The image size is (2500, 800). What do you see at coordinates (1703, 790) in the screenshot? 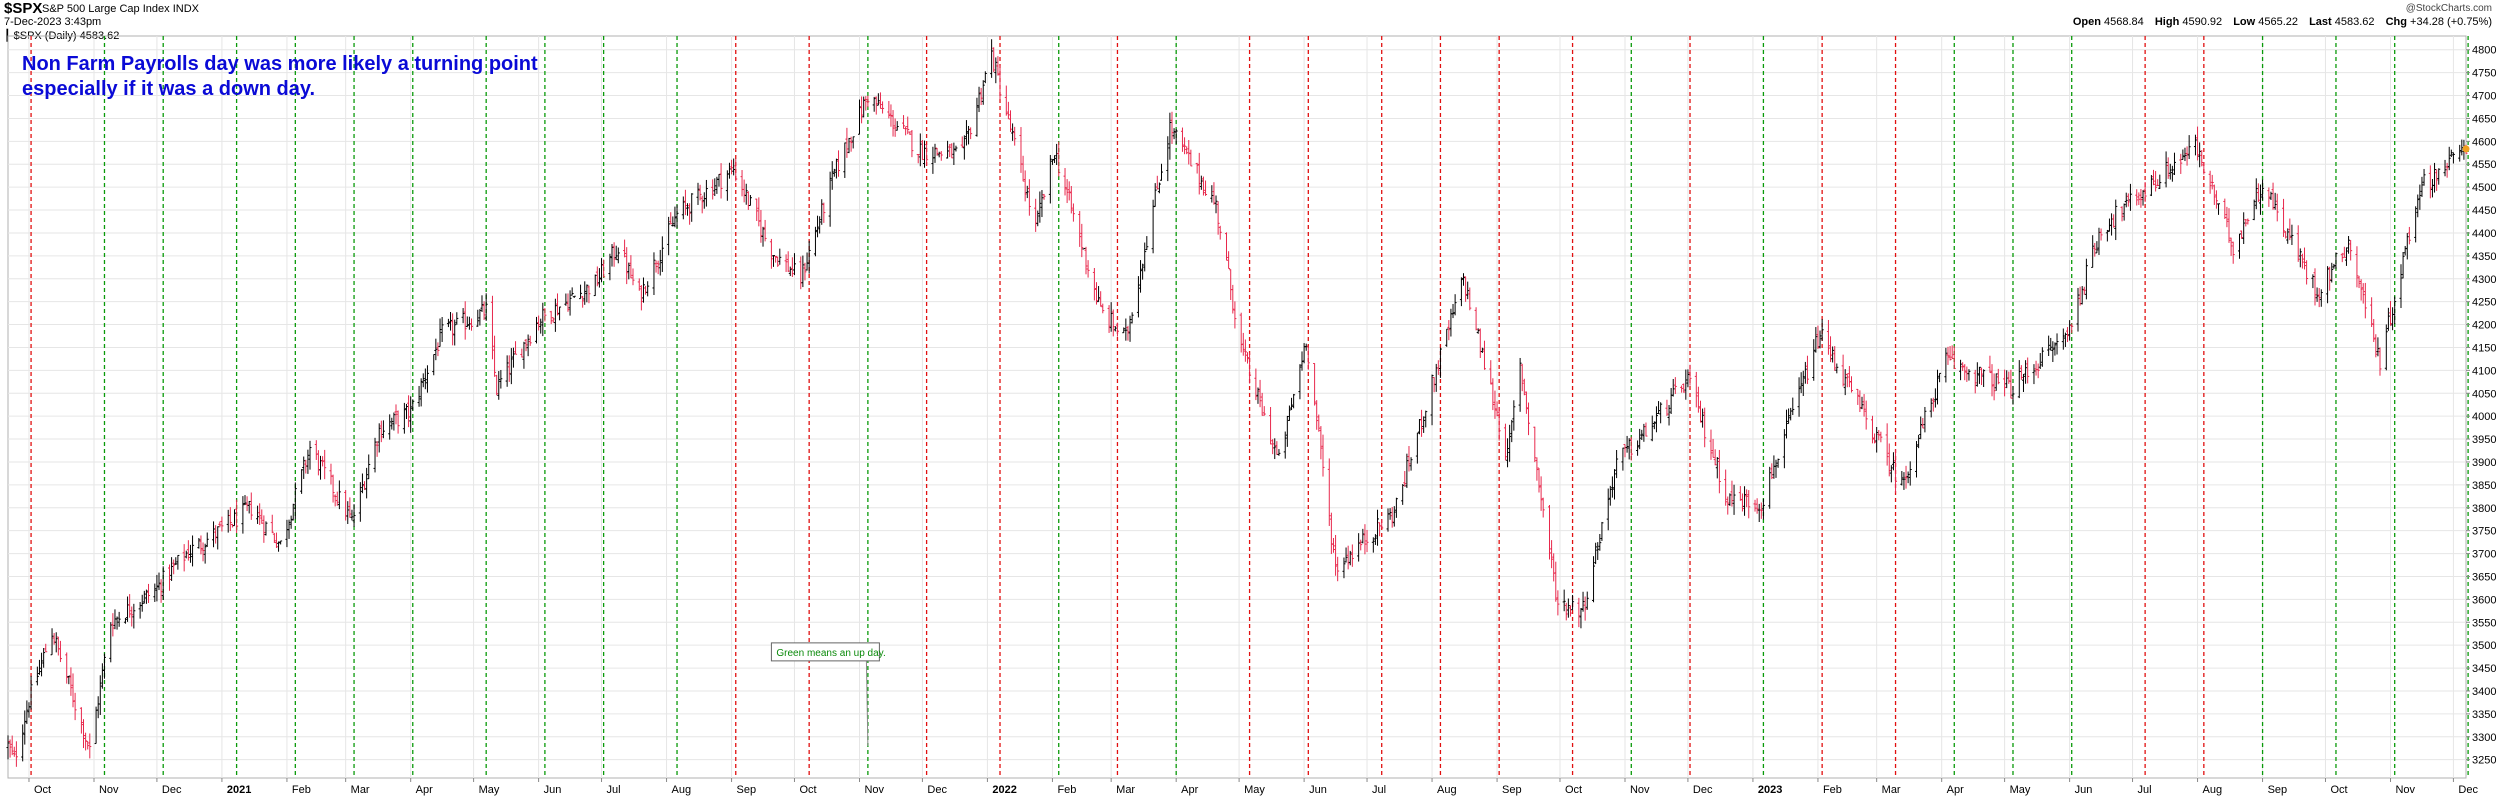
I see `x-tick-label: Dec` at bounding box center [1703, 790].